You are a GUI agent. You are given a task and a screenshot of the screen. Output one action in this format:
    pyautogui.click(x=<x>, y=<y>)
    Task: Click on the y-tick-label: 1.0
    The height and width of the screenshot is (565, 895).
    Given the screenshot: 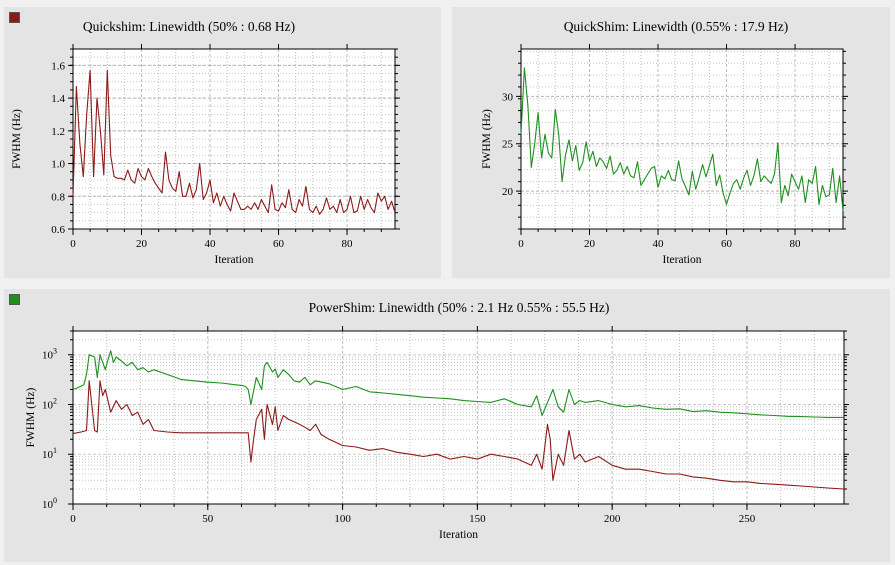 What is the action you would take?
    pyautogui.click(x=58, y=165)
    